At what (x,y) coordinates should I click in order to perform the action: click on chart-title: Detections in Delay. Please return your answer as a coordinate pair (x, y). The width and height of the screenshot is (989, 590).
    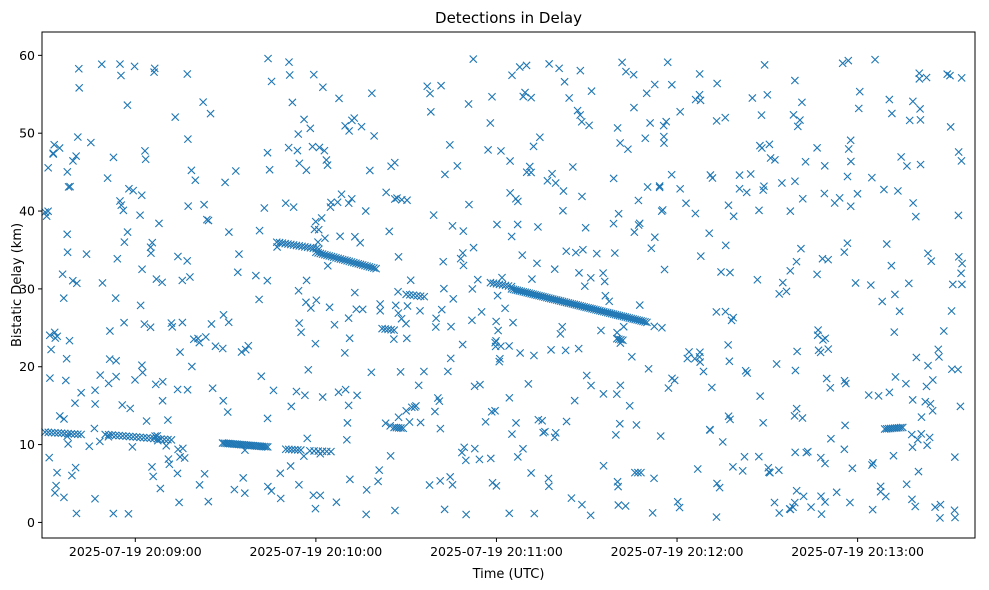
    Looking at the image, I should click on (508, 18).